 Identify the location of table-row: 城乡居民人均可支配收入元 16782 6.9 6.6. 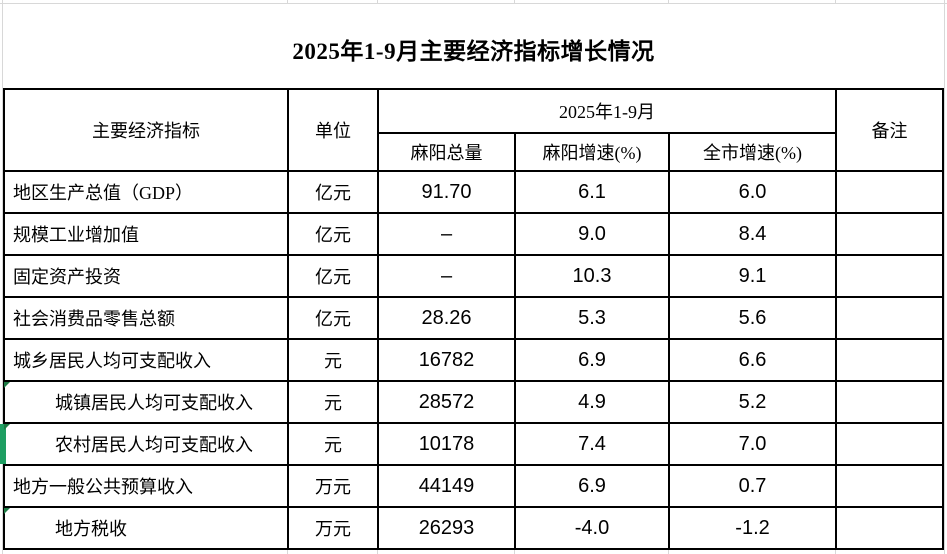
(474, 360).